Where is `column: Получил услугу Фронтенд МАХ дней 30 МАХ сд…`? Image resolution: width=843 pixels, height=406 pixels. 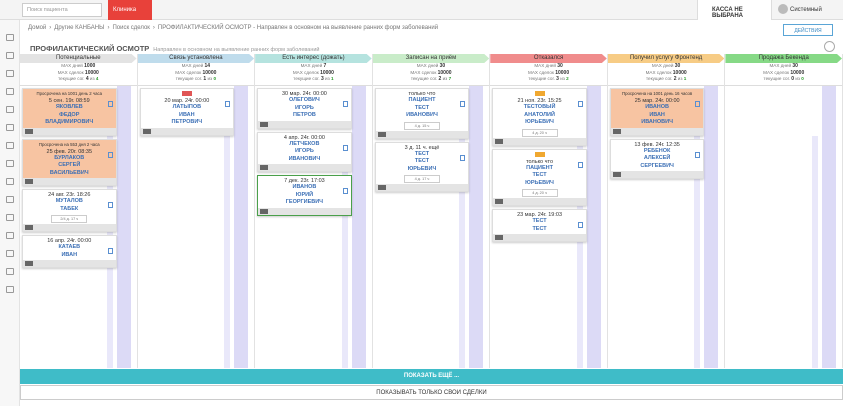 column: Получил услугу Фронтенд МАХ дней 30 МАХ сд… is located at coordinates (666, 211).